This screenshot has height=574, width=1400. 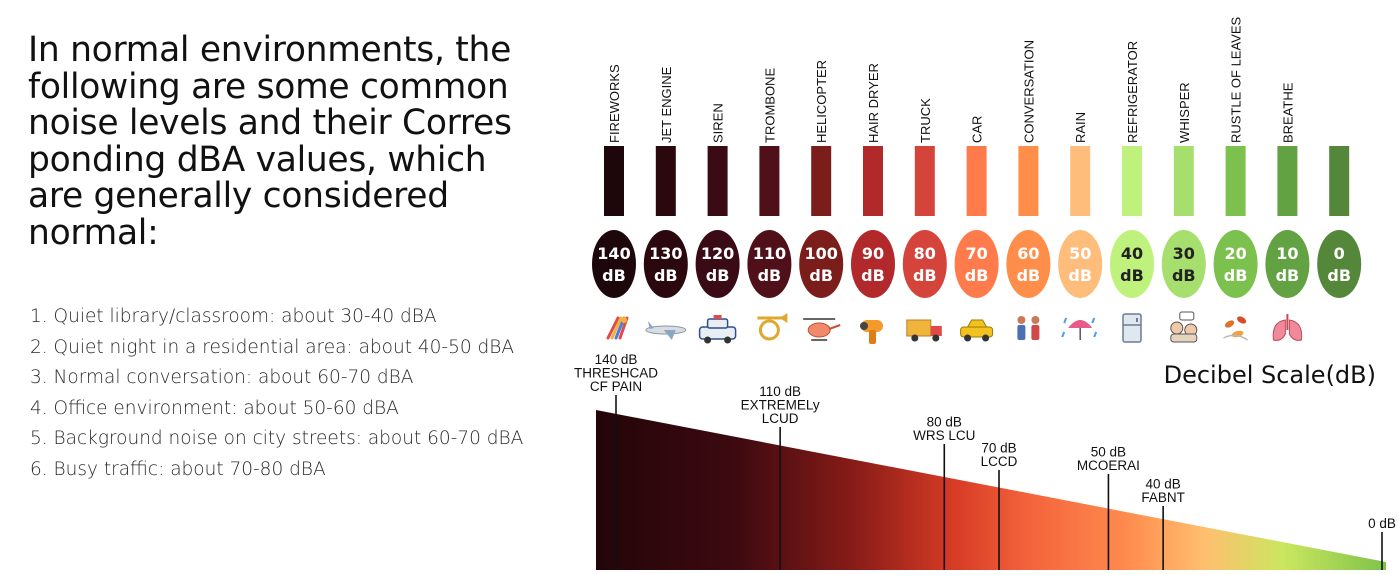 What do you see at coordinates (666, 104) in the screenshot?
I see `source-label-jet-engine: JET ENGINE` at bounding box center [666, 104].